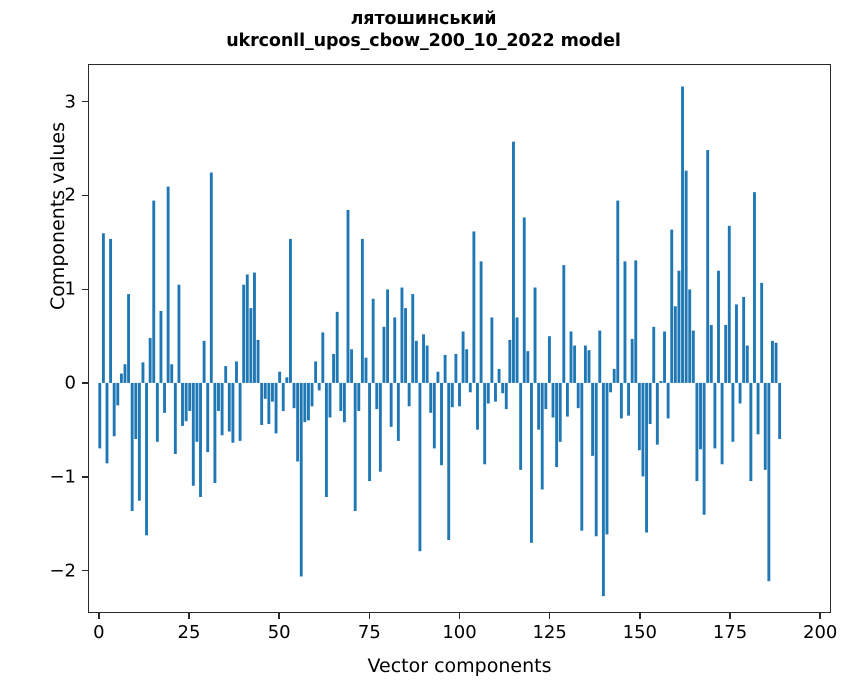  Describe the element at coordinates (730, 632) in the screenshot. I see `x-axis-tick-label: 175` at that location.